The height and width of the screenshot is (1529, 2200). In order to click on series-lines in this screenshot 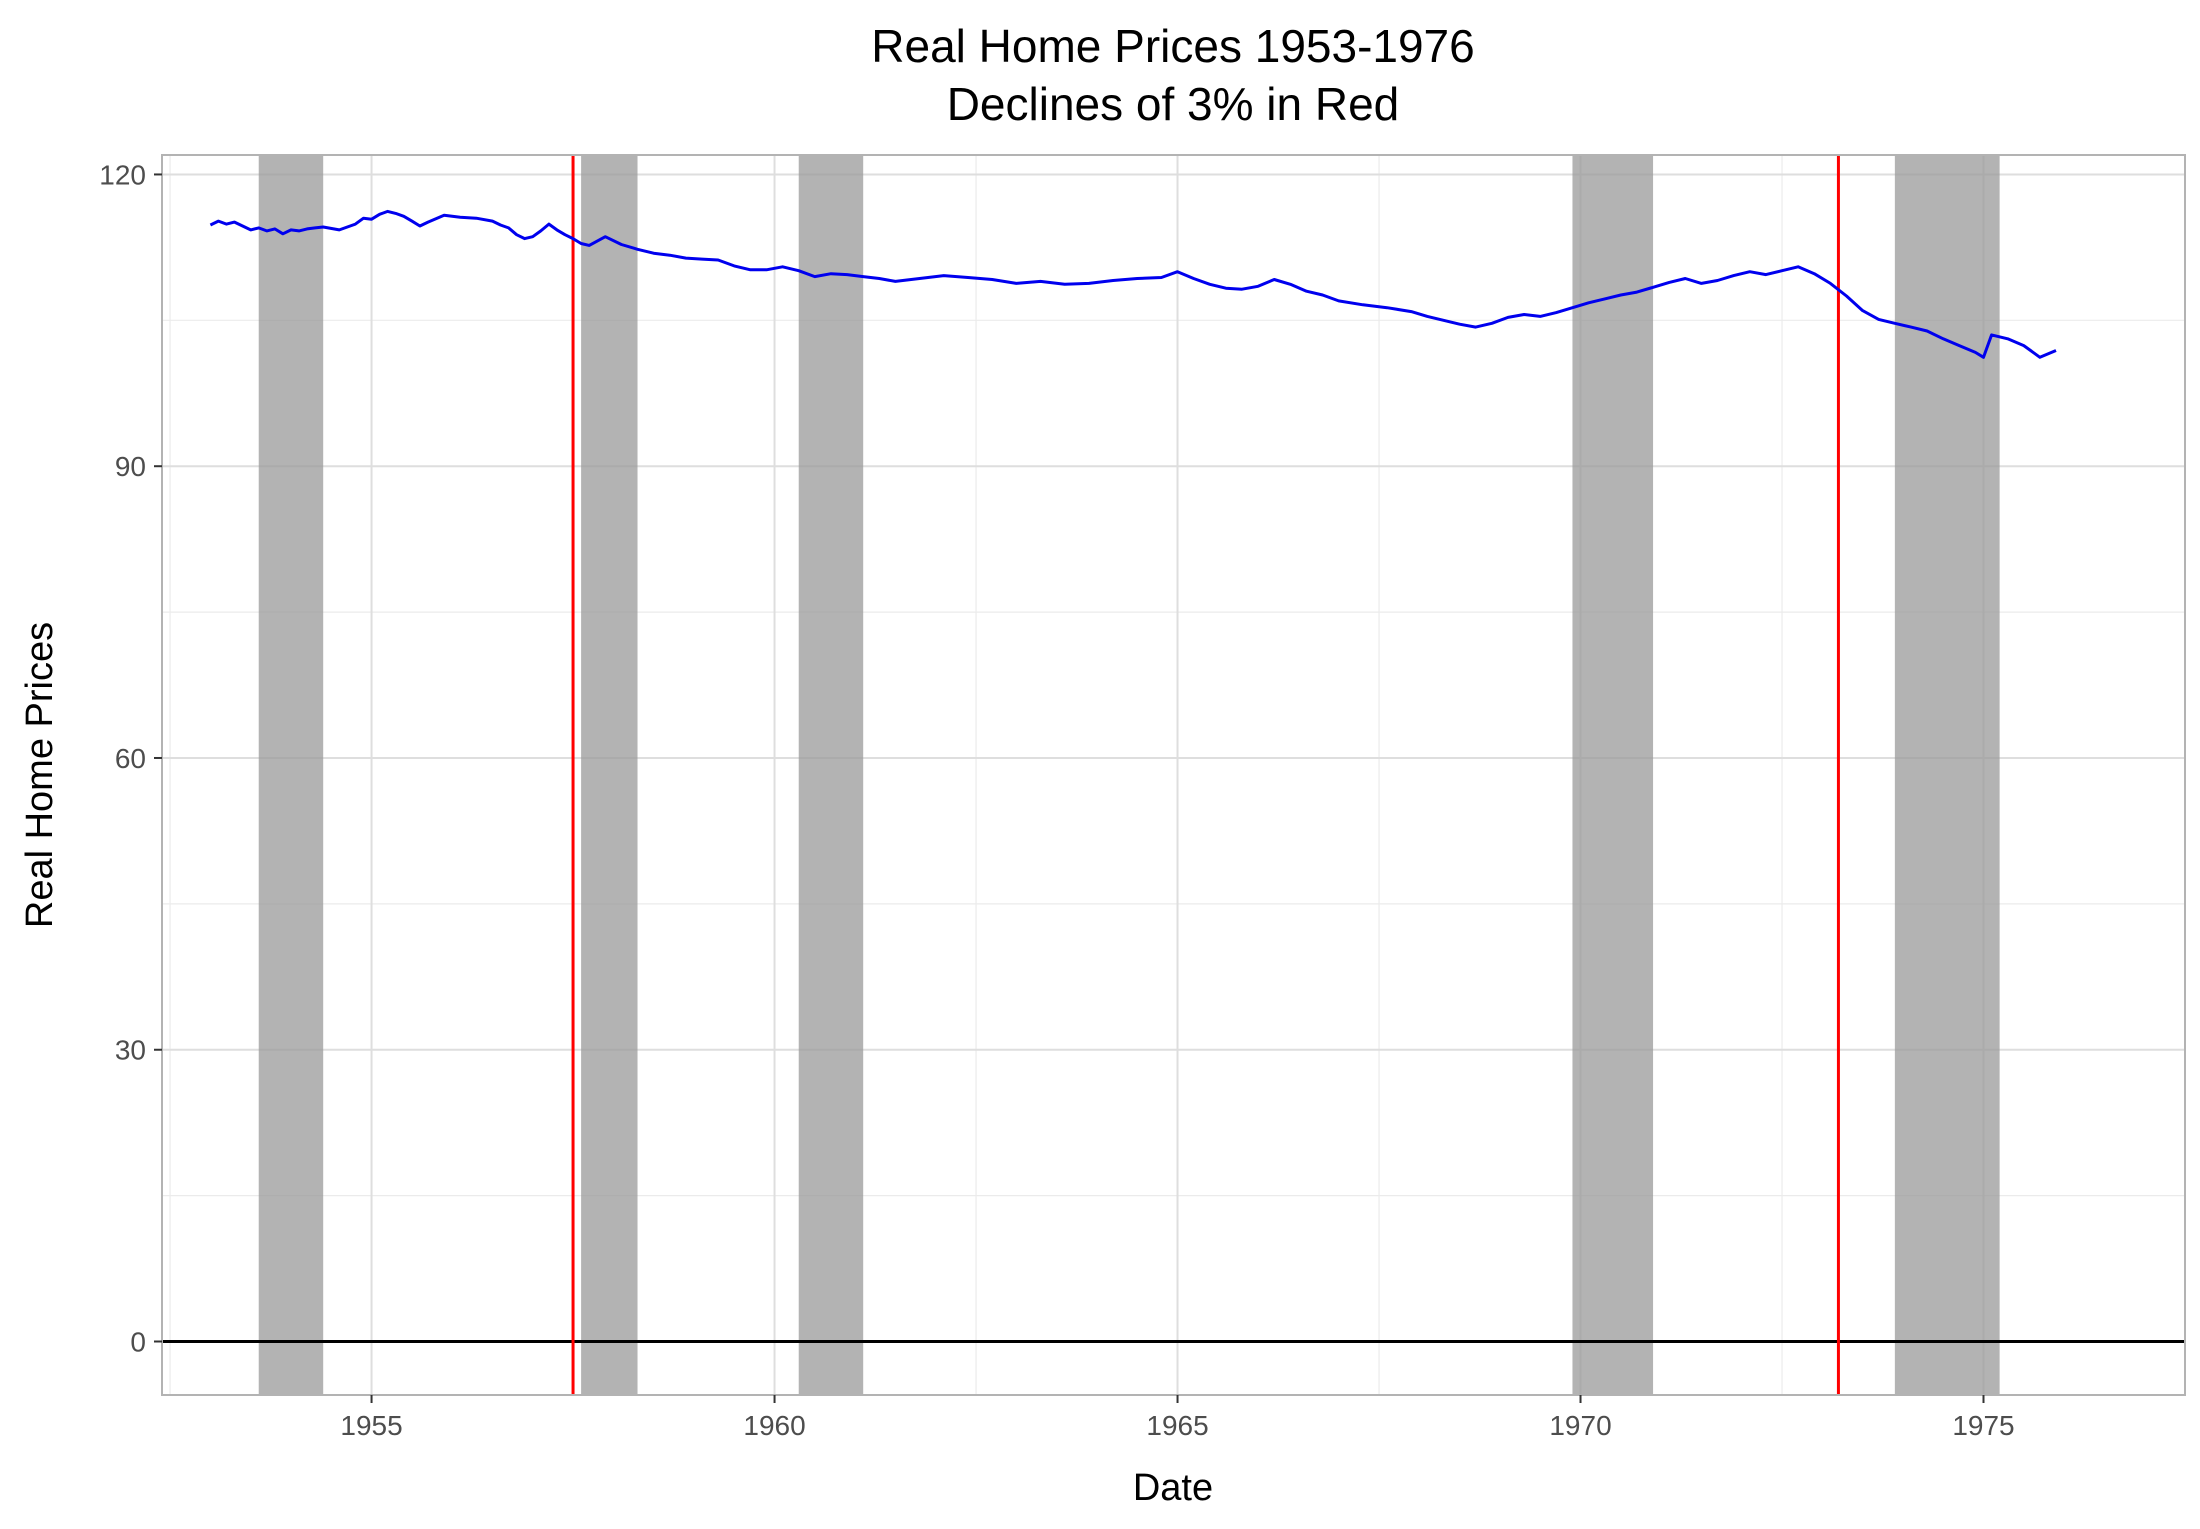, I will do `click(1133, 284)`.